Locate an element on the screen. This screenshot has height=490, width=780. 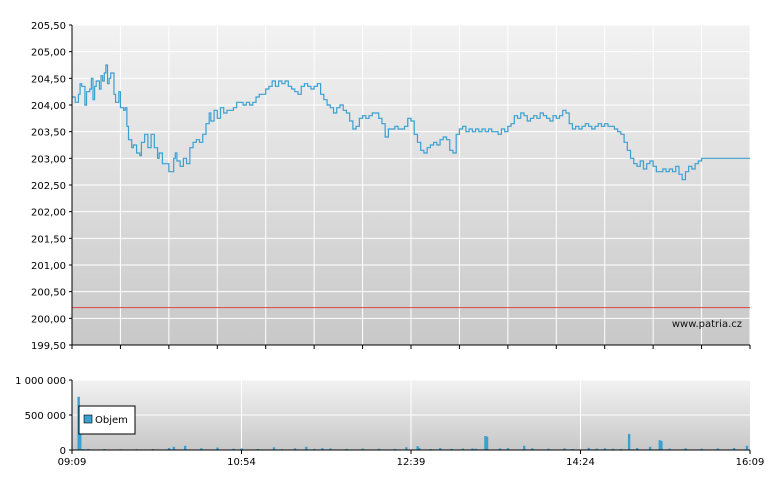
price-y-tick-label: 204,50 is located at coordinates (48, 79).